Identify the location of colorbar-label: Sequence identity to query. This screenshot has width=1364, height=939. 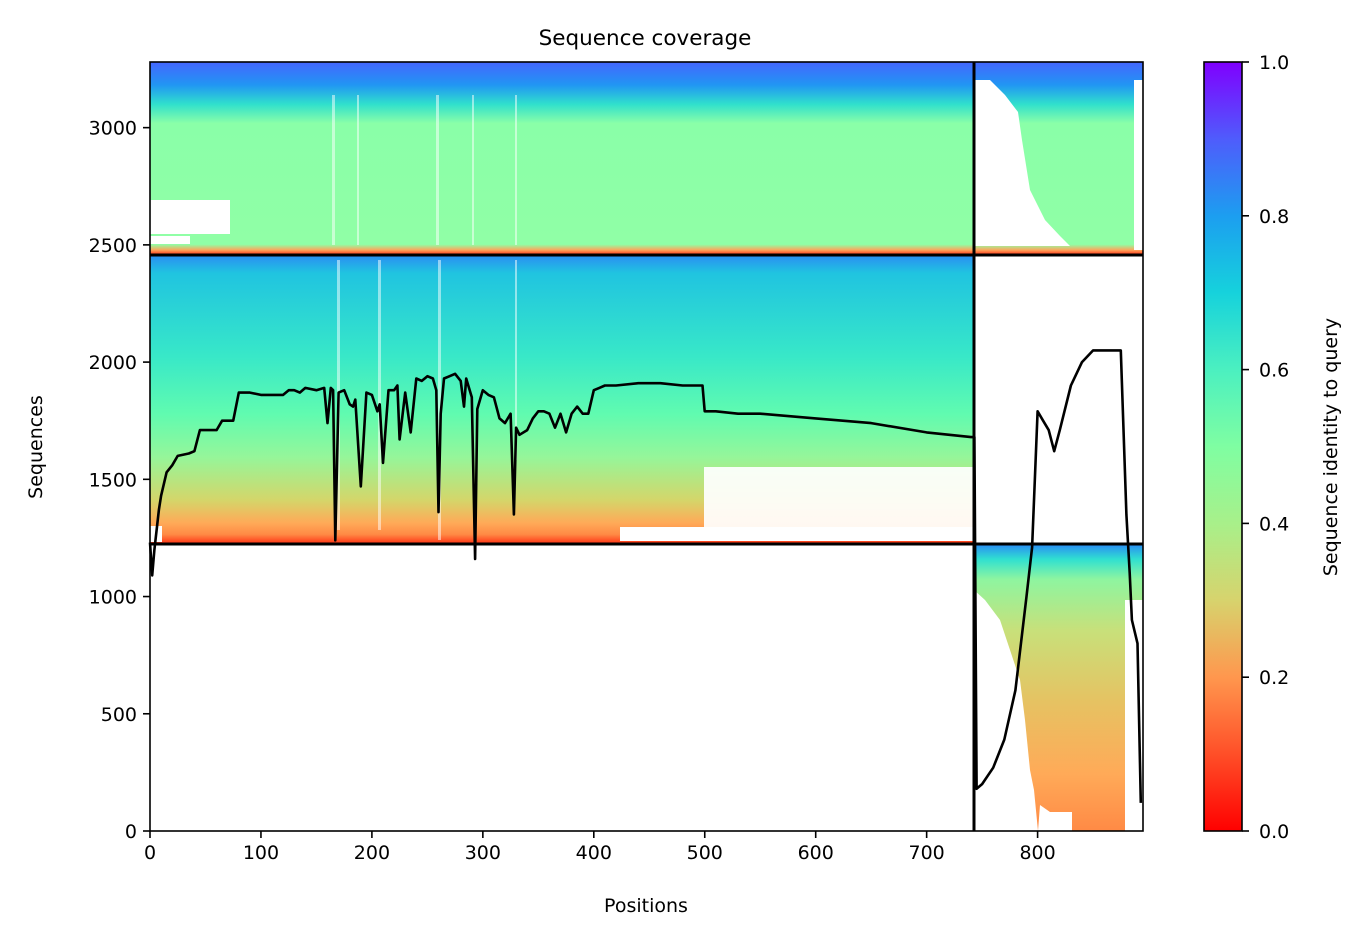
(1331, 447).